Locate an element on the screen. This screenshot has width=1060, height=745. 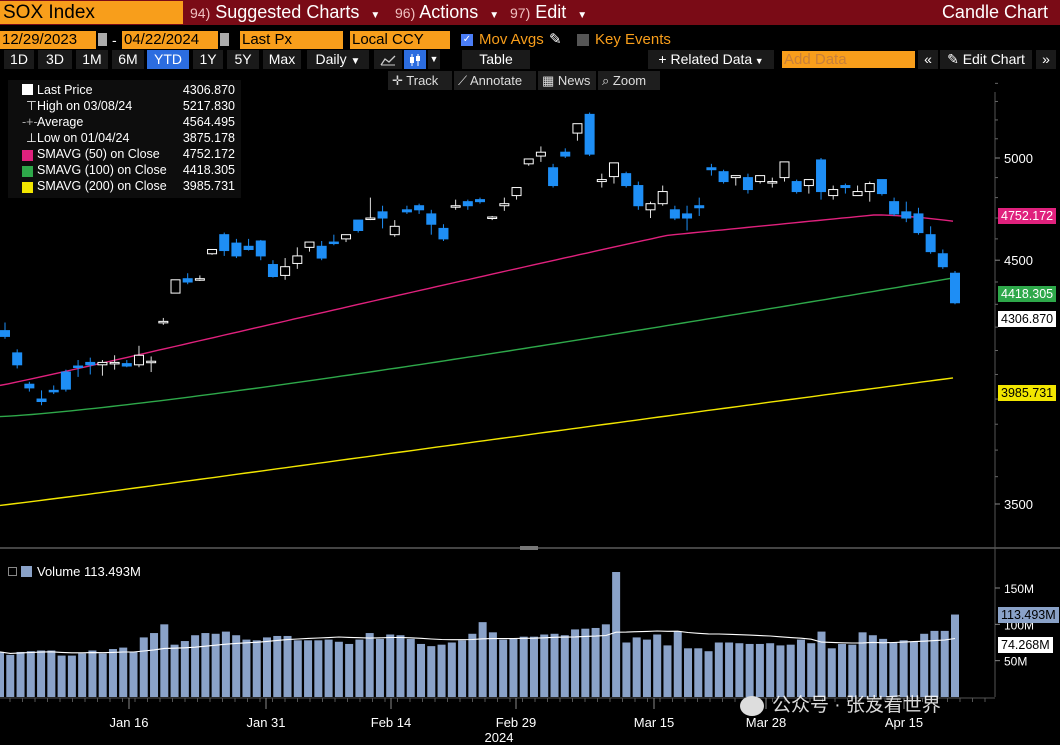
frequency-select: Daily ▼ is located at coordinates (338, 59).